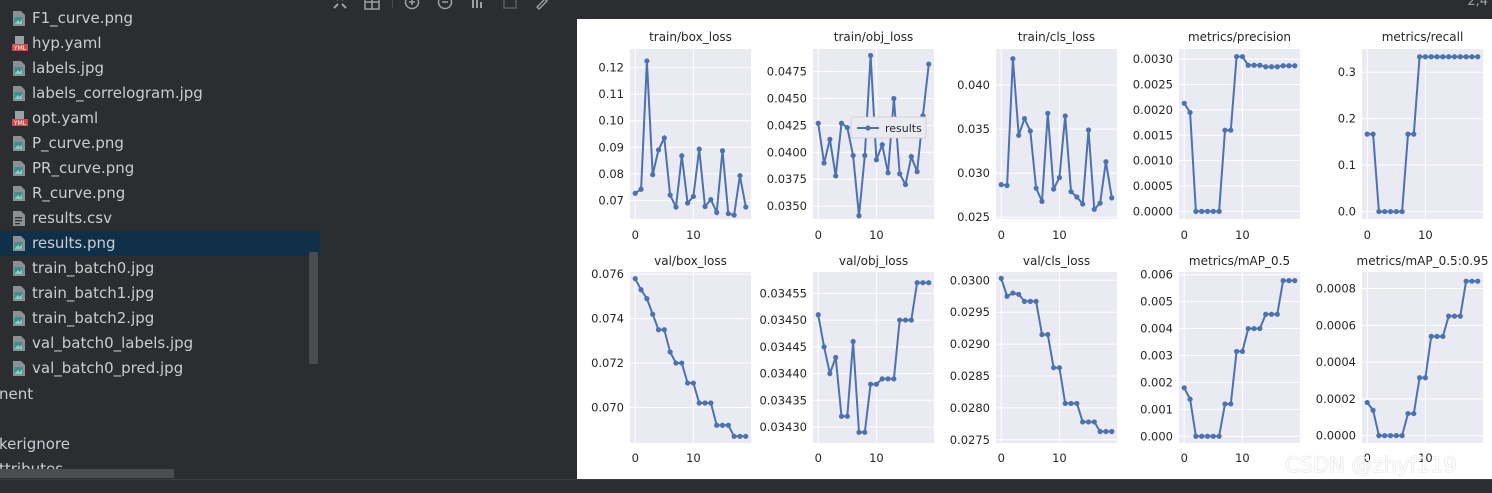  Describe the element at coordinates (160, 343) in the screenshot. I see `file-item: val_batch0_labels.jpg` at that location.